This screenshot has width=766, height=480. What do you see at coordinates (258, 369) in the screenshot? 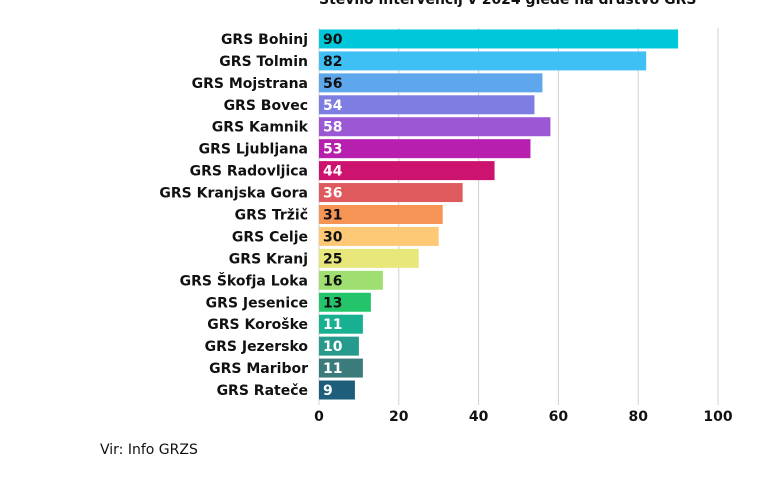
I see `y-tick-label: GRS Maribor` at bounding box center [258, 369].